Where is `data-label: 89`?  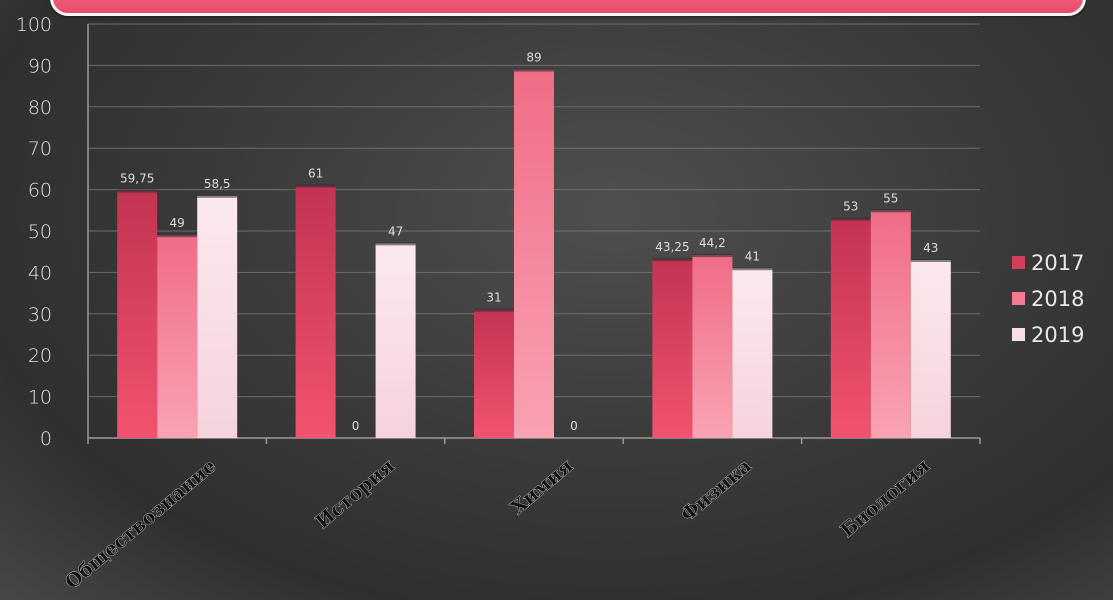
data-label: 89 is located at coordinates (533, 58).